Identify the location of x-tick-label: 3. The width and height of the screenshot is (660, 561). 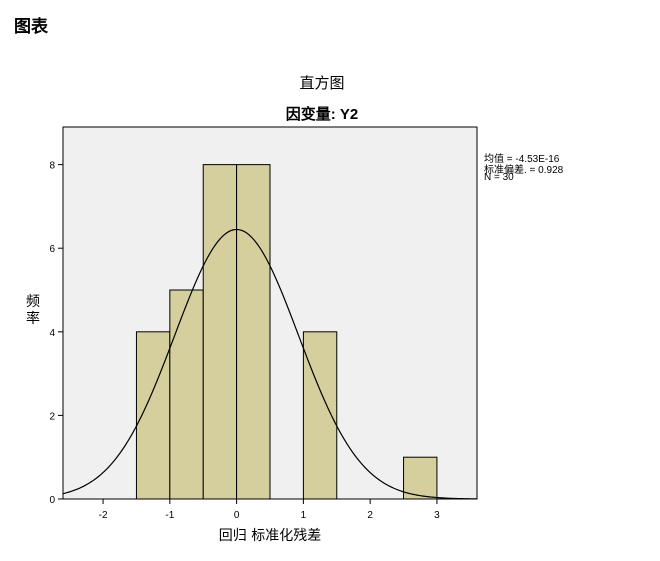
(437, 515).